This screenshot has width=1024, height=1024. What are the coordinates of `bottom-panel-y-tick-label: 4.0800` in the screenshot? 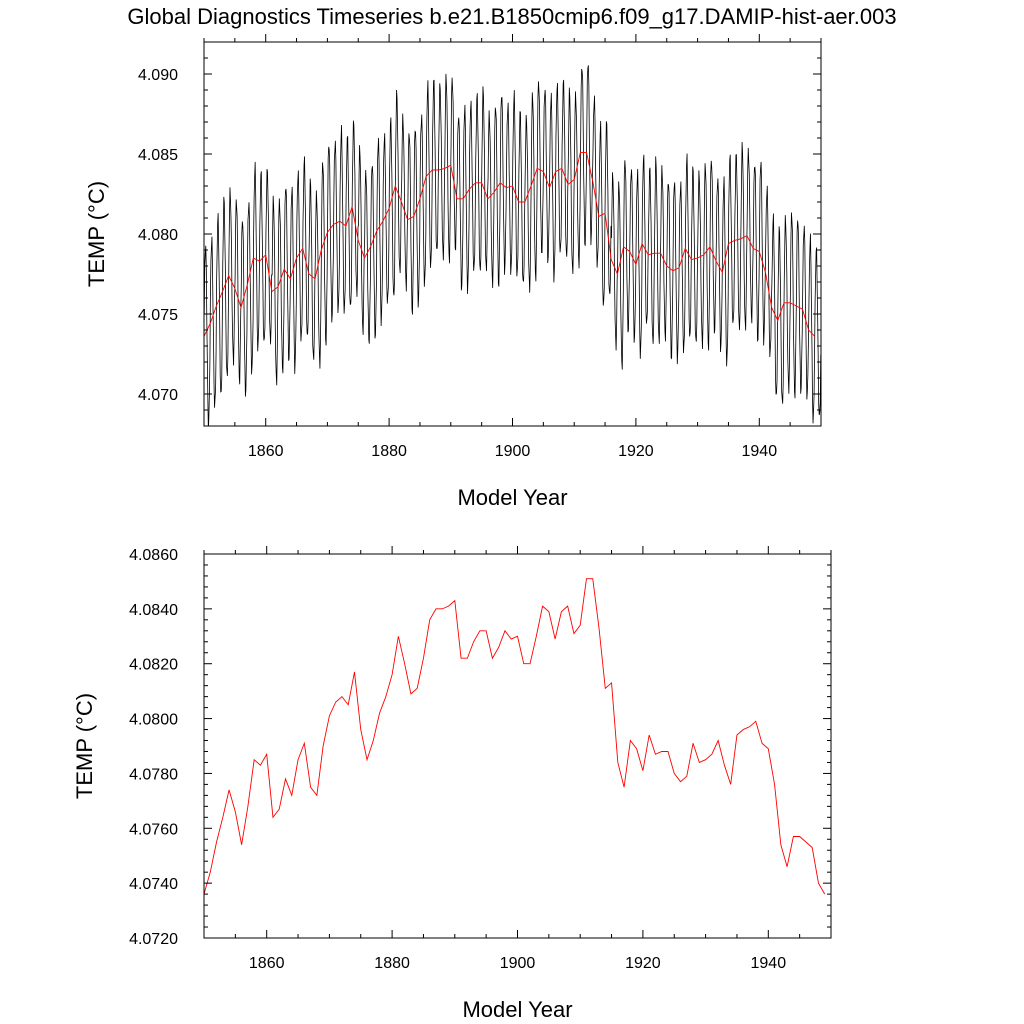 It's located at (153, 720).